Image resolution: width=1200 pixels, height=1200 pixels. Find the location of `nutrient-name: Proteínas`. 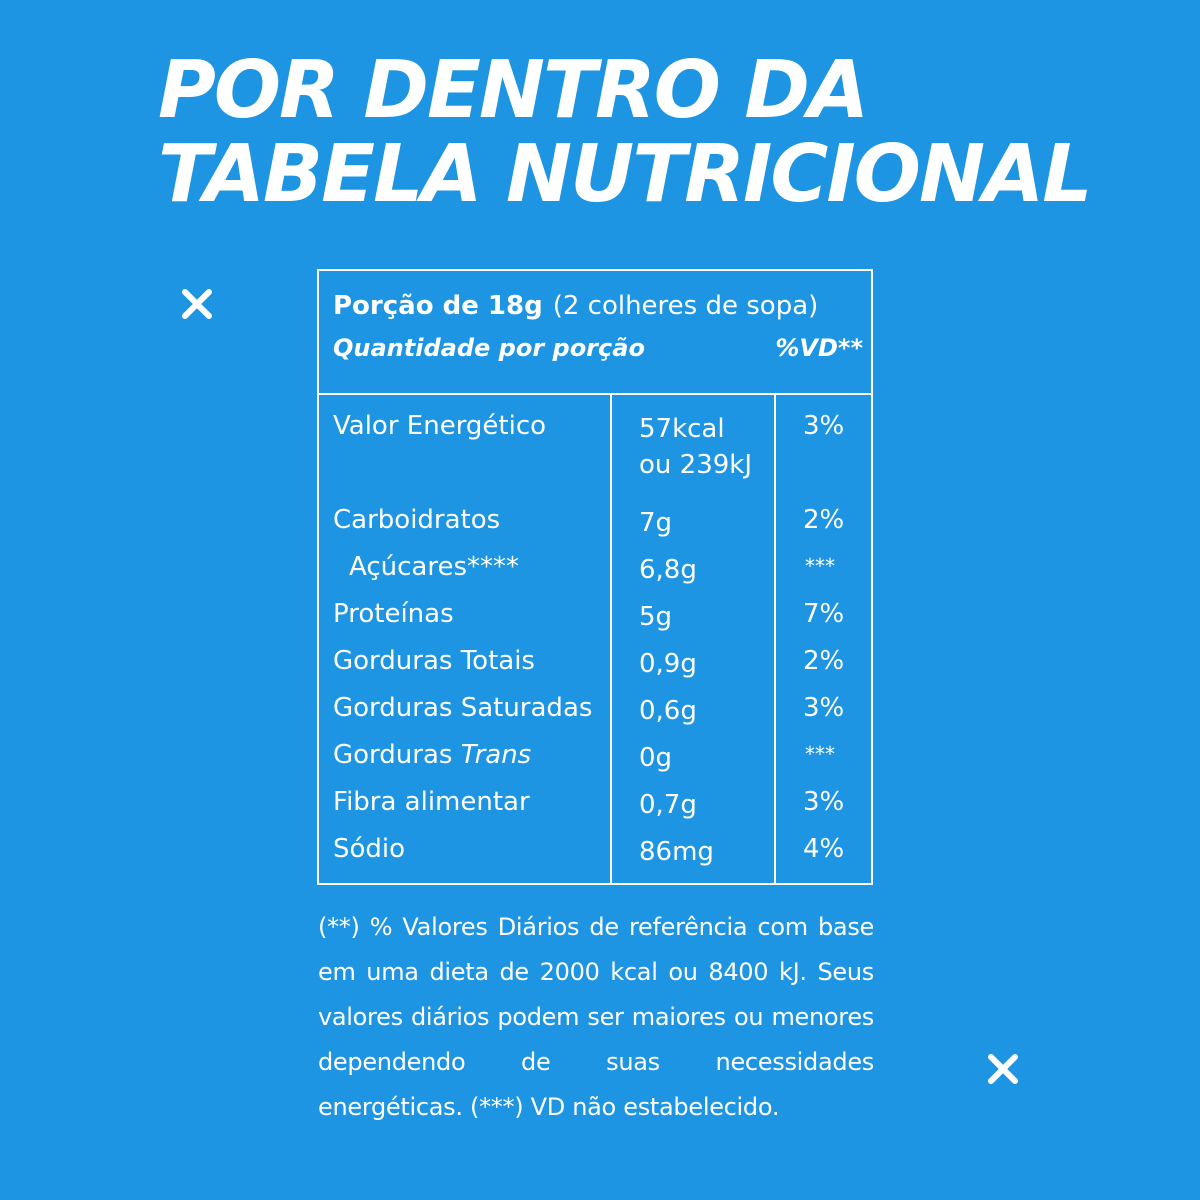

nutrient-name: Proteínas is located at coordinates (393, 614).